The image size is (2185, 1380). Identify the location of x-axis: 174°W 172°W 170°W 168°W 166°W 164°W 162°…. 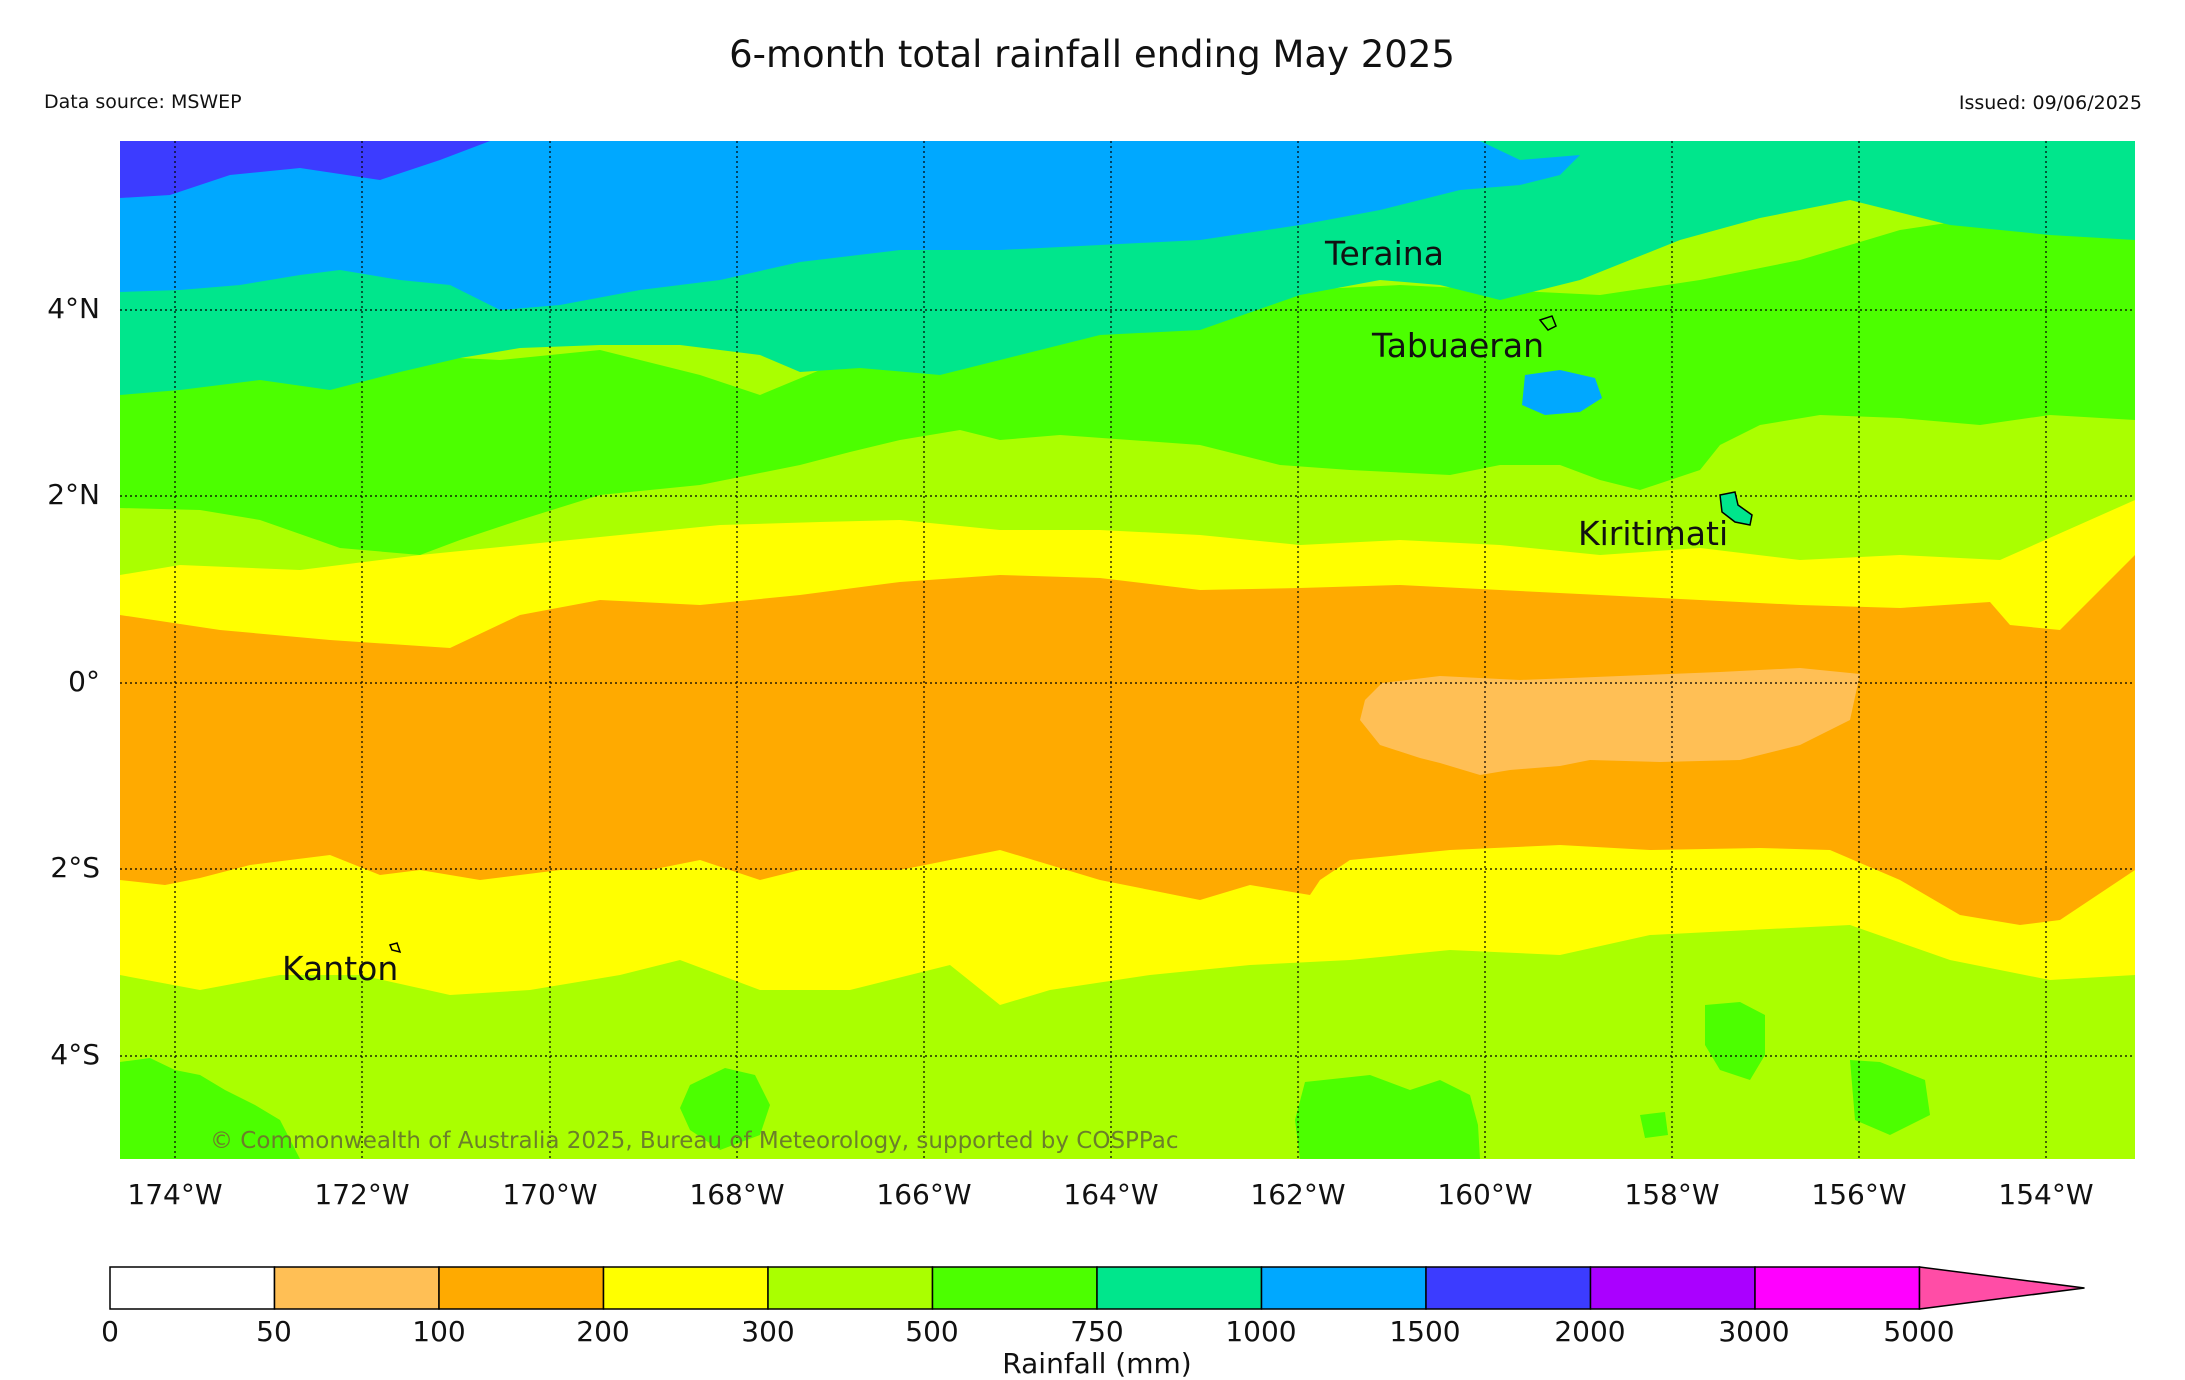
(1110, 1194).